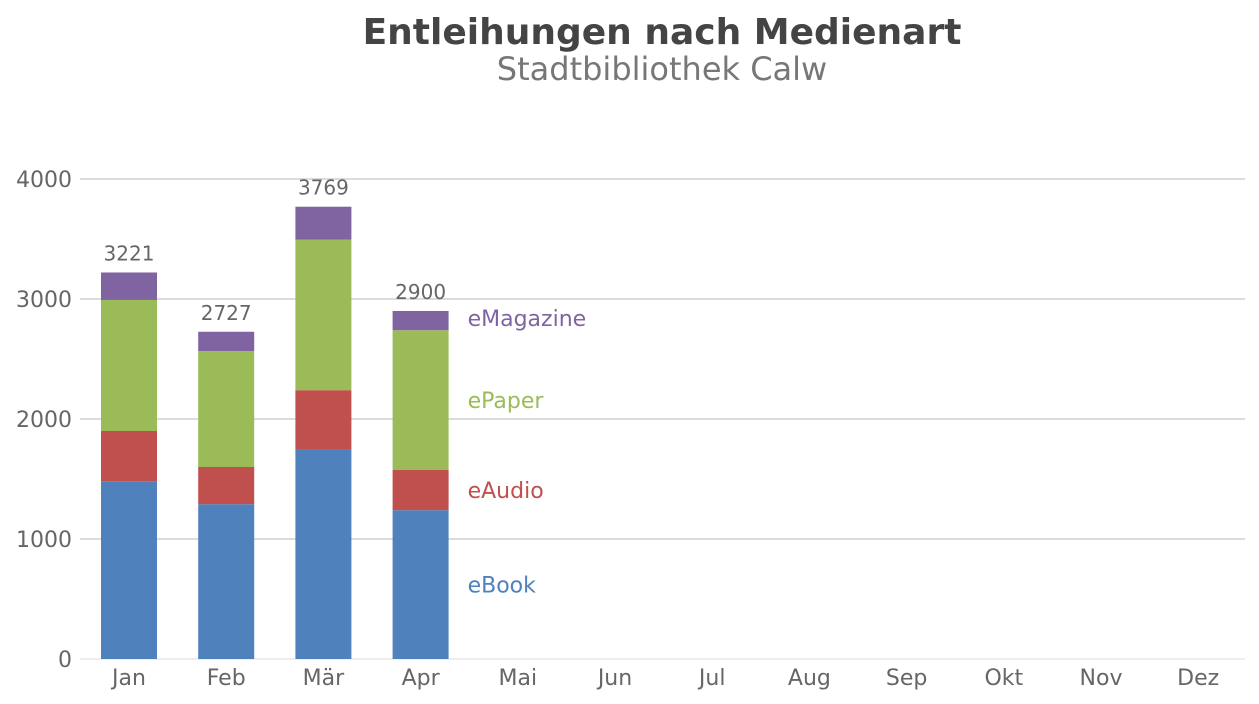 The width and height of the screenshot is (1259, 704). What do you see at coordinates (128, 678) in the screenshot?
I see `x-tick-label: Jan` at bounding box center [128, 678].